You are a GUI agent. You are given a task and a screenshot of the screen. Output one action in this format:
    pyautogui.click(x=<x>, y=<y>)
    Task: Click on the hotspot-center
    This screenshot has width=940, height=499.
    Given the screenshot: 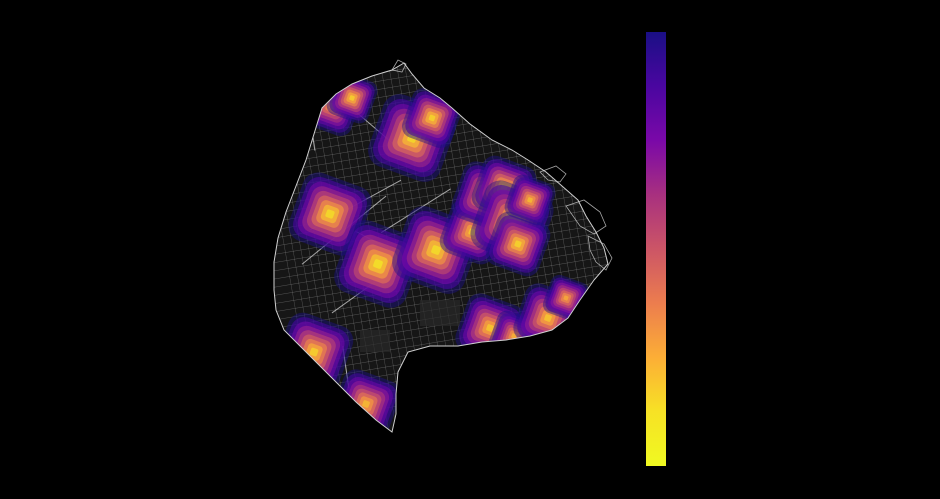 What is the action you would take?
    pyautogui.click(x=378, y=264)
    